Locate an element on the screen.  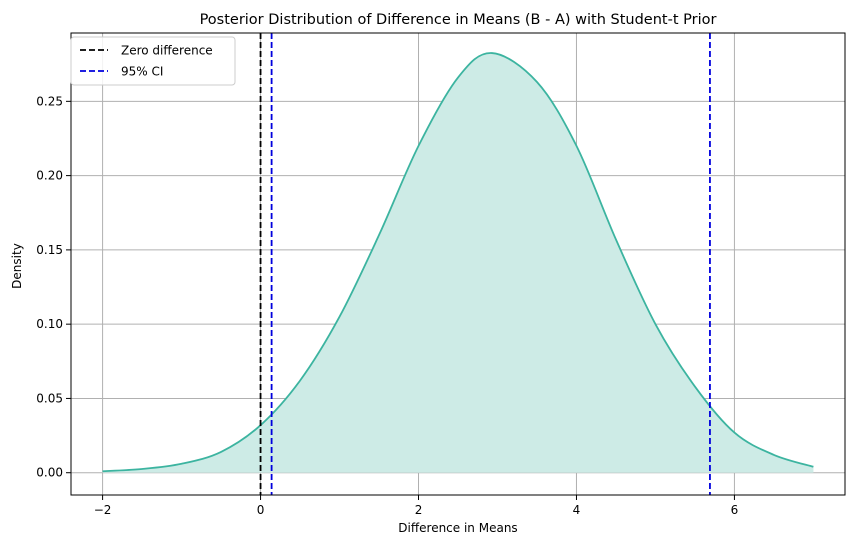
x-tick-label: 6 is located at coordinates (735, 510).